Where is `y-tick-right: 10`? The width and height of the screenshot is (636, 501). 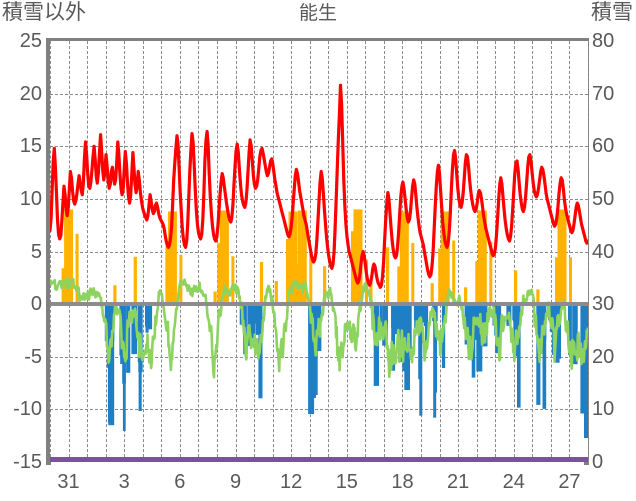 y-tick-right: 10 is located at coordinates (603, 409).